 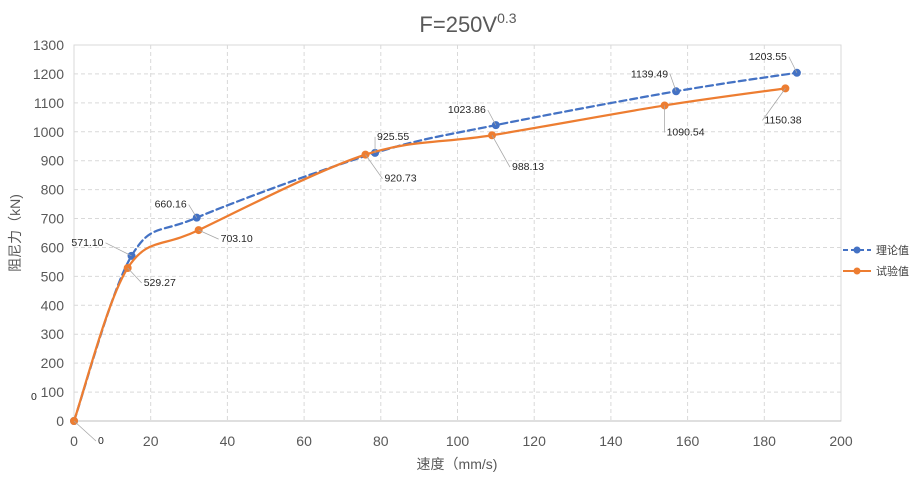 What do you see at coordinates (53, 190) in the screenshot?
I see `y-tick-label: 800` at bounding box center [53, 190].